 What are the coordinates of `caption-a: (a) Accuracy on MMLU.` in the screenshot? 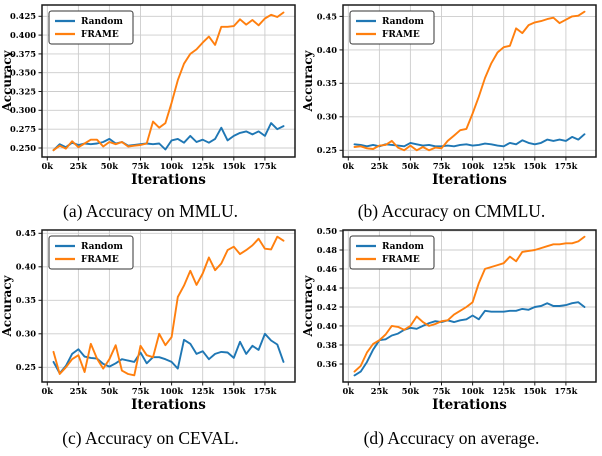 It's located at (150, 211).